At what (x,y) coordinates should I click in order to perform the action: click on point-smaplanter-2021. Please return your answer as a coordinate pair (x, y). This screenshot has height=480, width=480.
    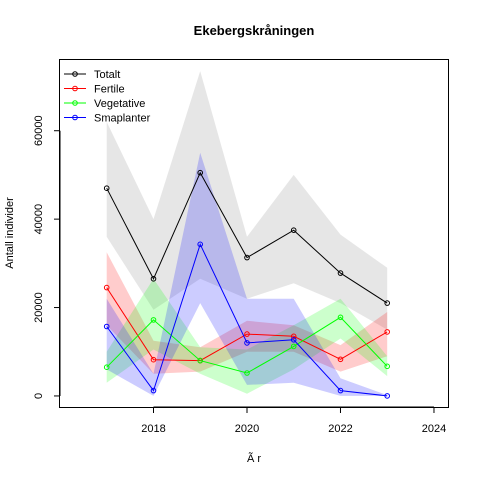
    Looking at the image, I should click on (293, 340).